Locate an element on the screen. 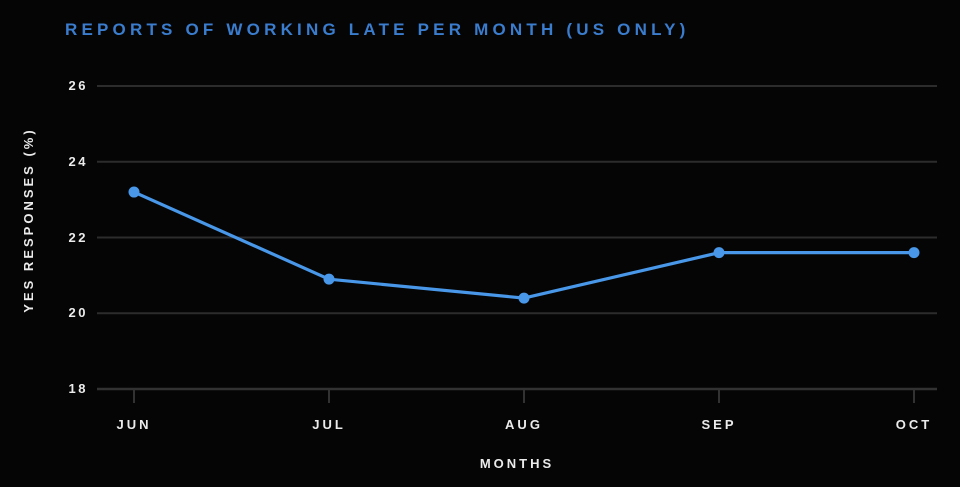  x-axis-label: MONTHS is located at coordinates (517, 463).